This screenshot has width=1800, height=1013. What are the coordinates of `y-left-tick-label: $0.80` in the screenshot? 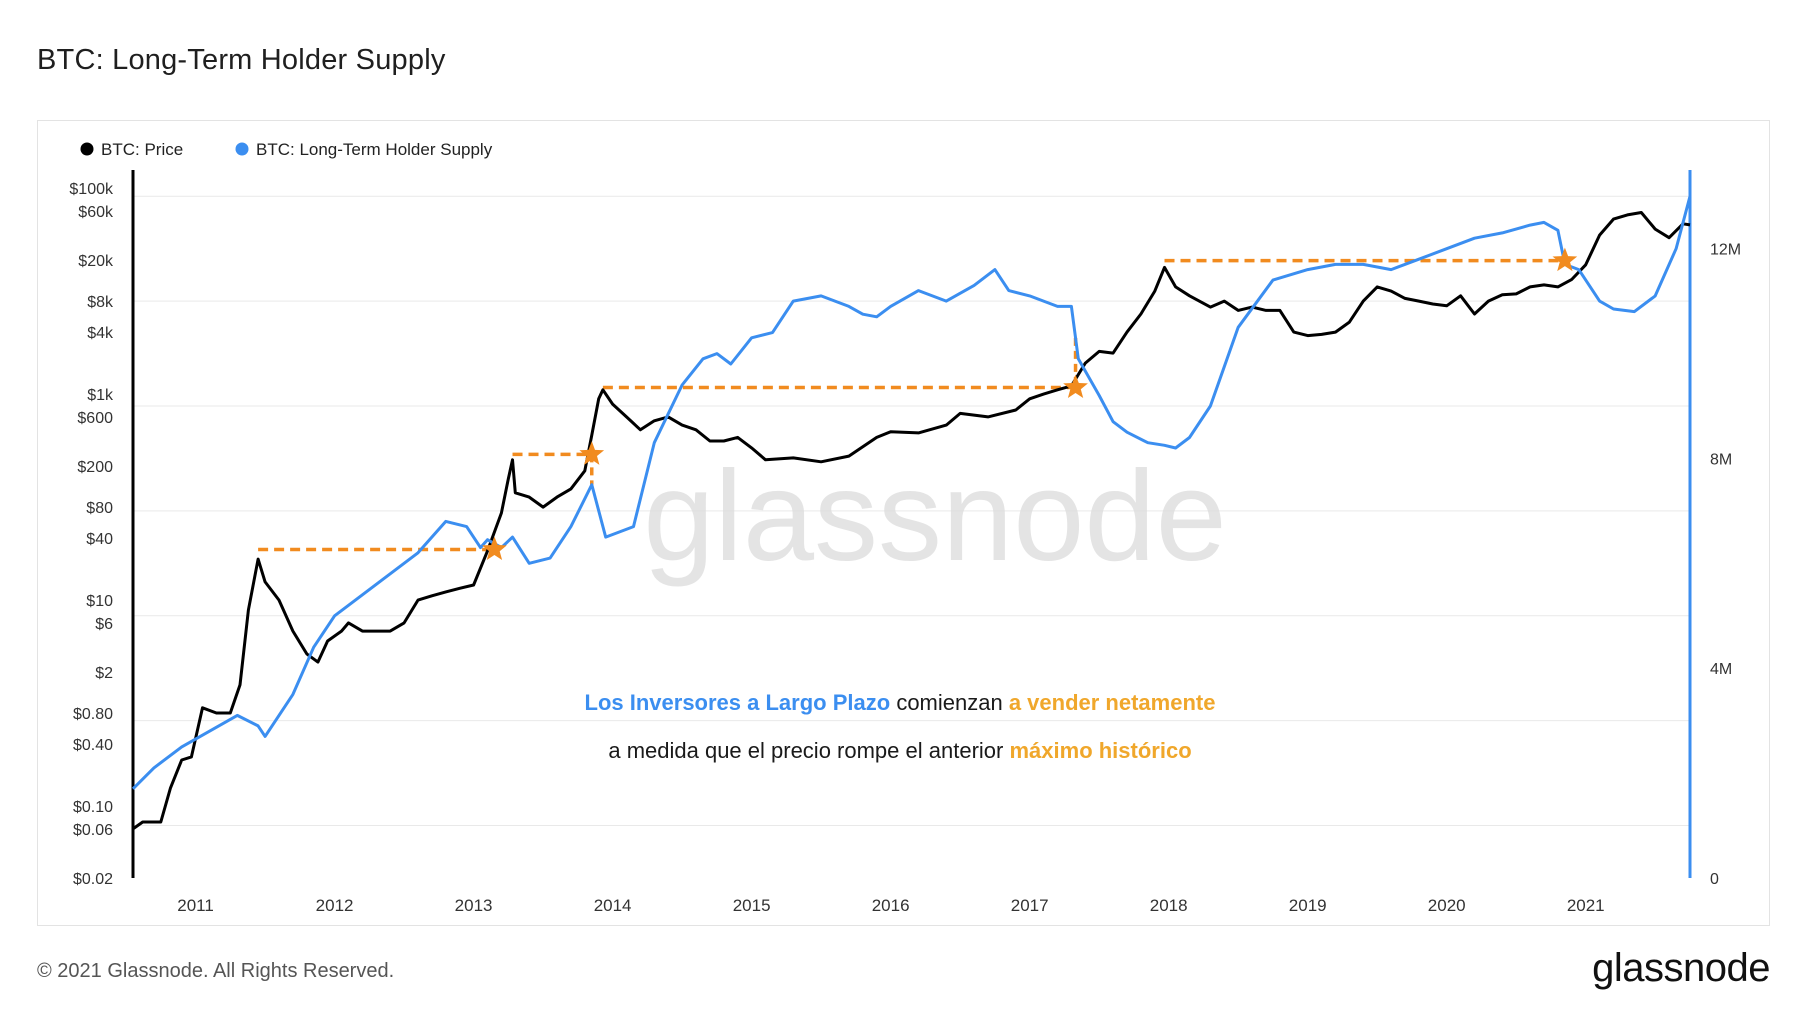 It's located at (93, 714).